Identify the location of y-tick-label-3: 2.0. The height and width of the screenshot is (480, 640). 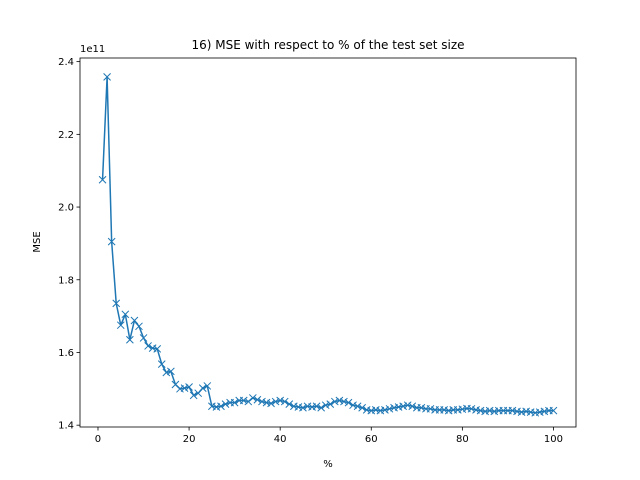
(66, 208).